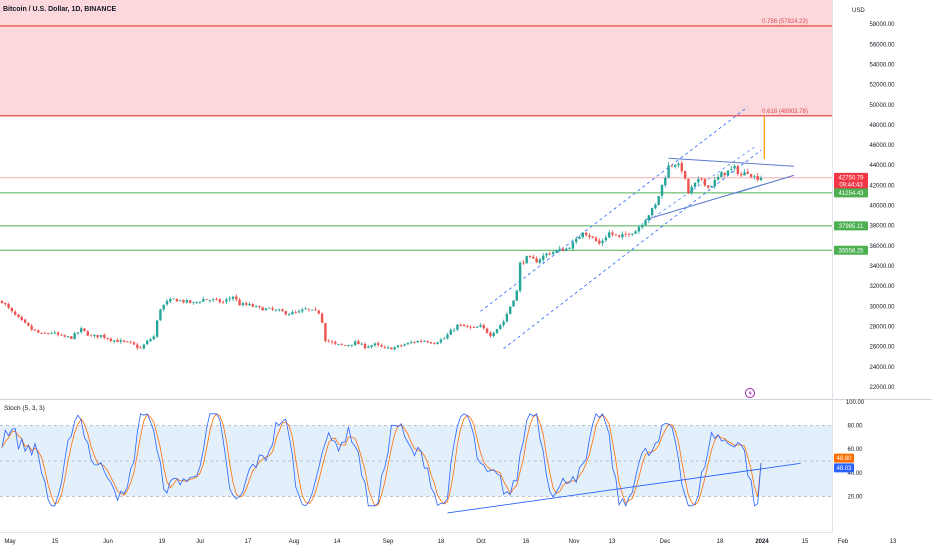 This screenshot has width=932, height=550. I want to click on price-tick-label: 34000.00, so click(882, 267).